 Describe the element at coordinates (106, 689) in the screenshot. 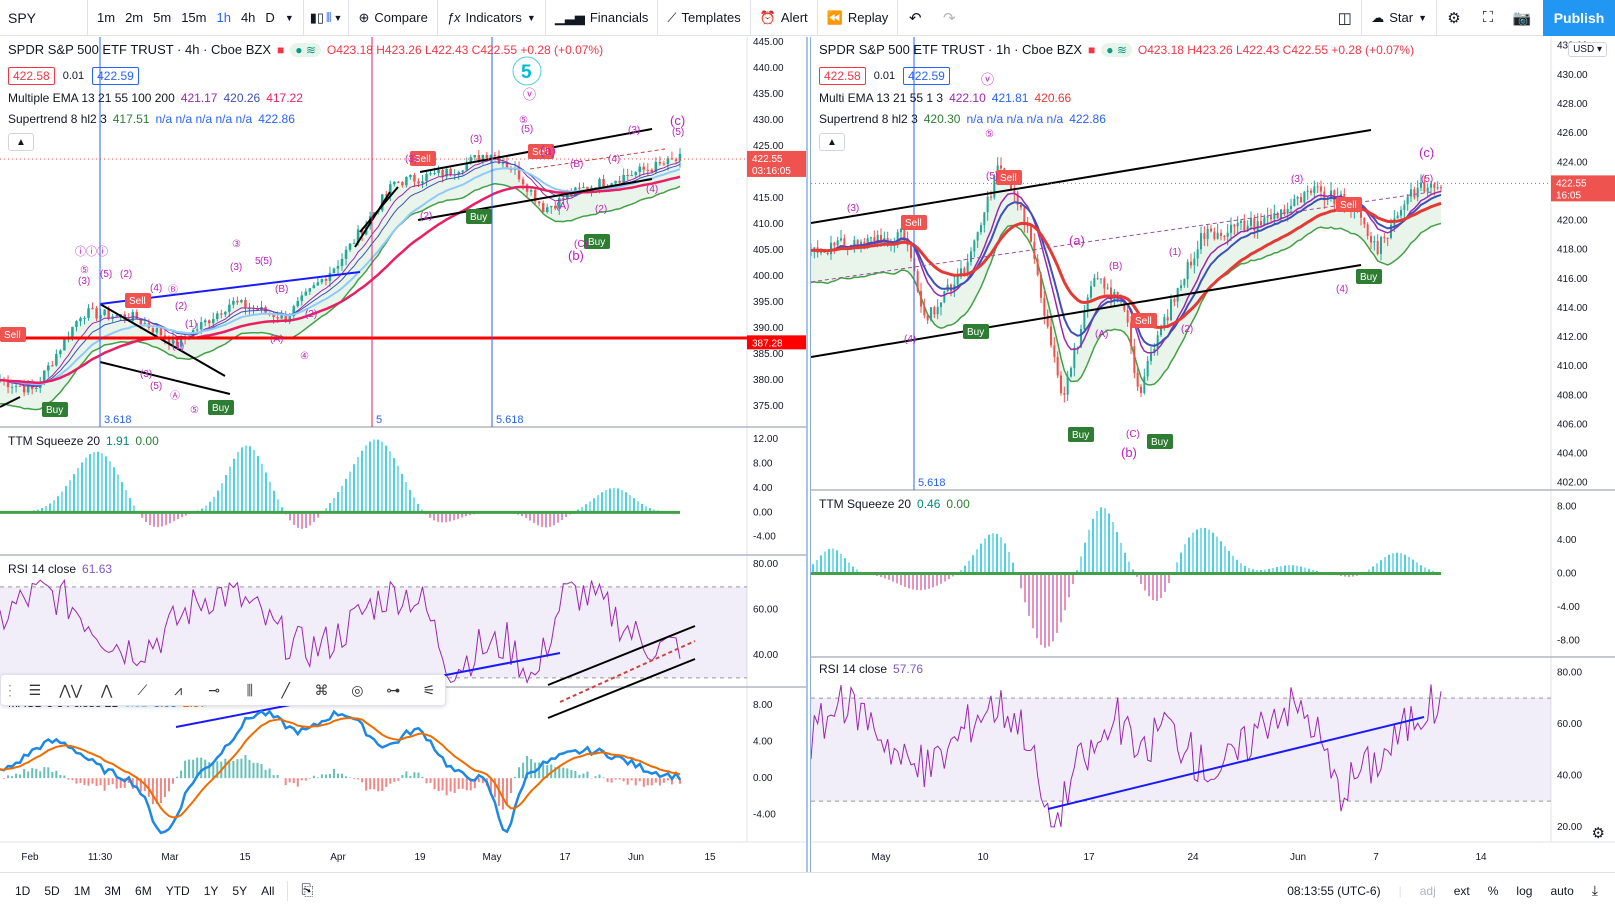

I see `abcd-pattern-icon: ⋀` at that location.